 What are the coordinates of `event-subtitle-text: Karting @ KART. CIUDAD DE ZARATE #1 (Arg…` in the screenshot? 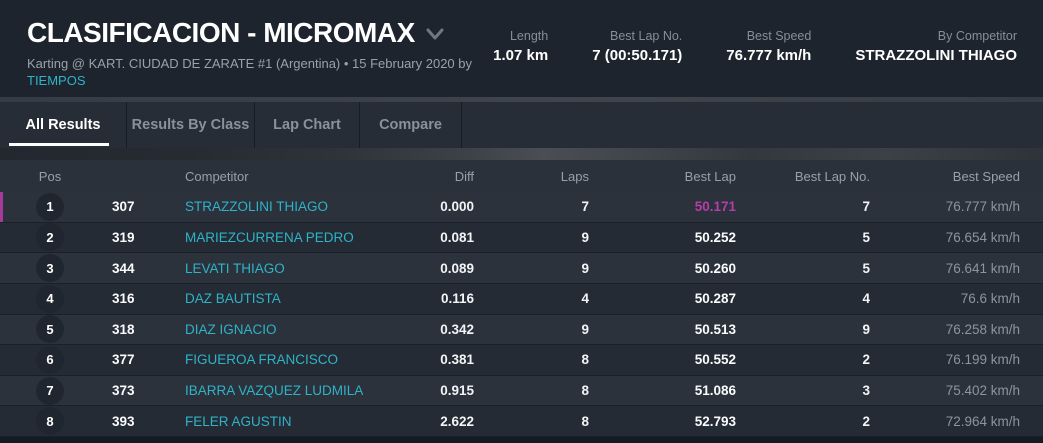 It's located at (249, 63).